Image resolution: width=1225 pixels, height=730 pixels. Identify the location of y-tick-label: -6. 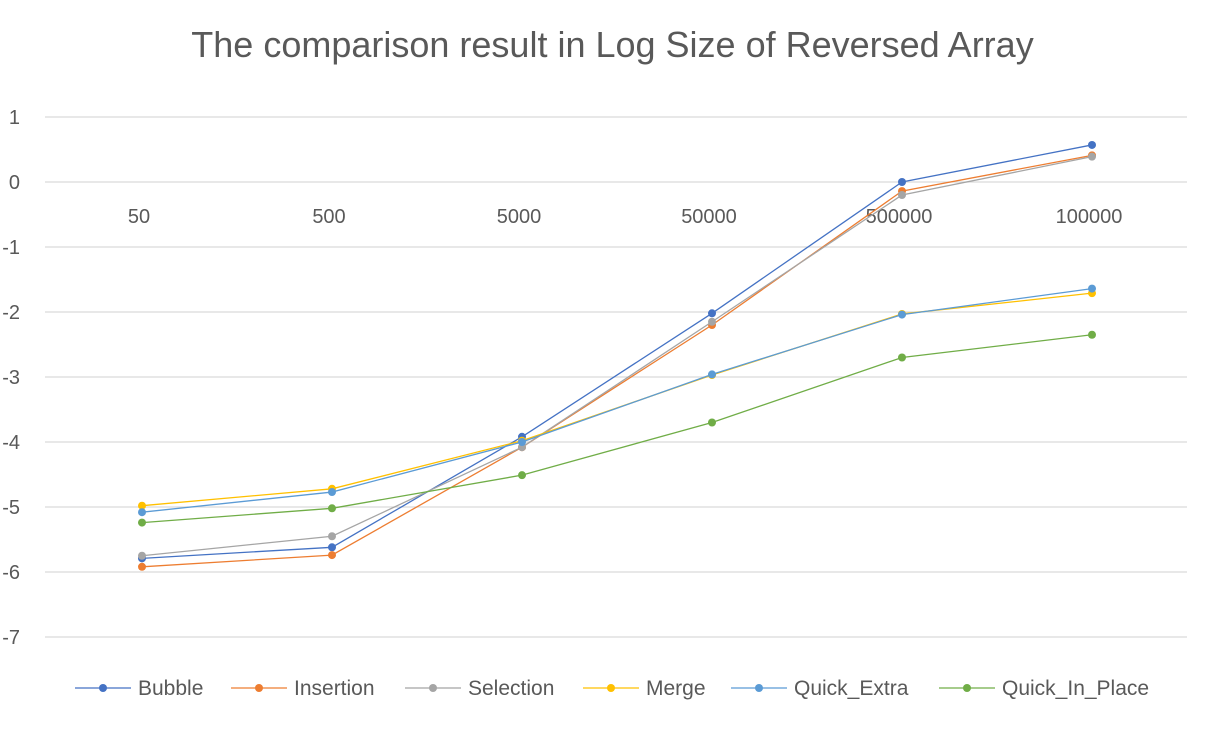
(11, 573).